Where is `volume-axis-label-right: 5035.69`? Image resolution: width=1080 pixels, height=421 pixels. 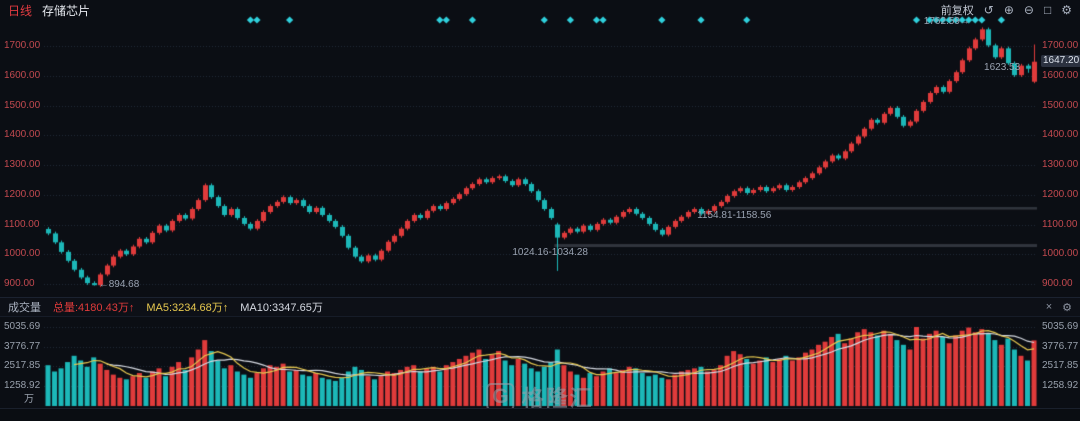
volume-axis-label-right: 5035.69 is located at coordinates (1060, 326).